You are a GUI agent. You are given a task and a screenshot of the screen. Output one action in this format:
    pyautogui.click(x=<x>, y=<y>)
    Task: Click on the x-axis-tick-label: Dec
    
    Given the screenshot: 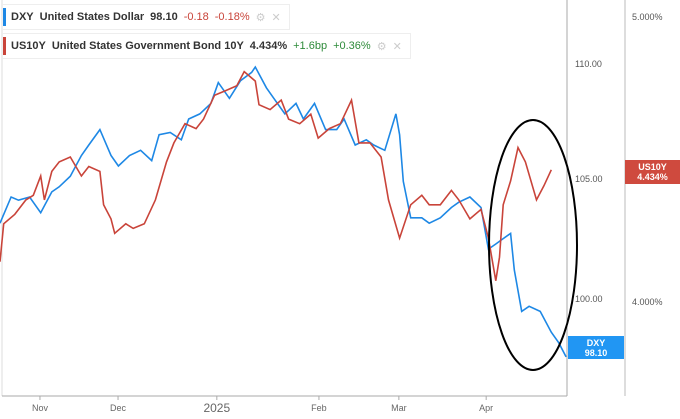 What is the action you would take?
    pyautogui.click(x=118, y=408)
    